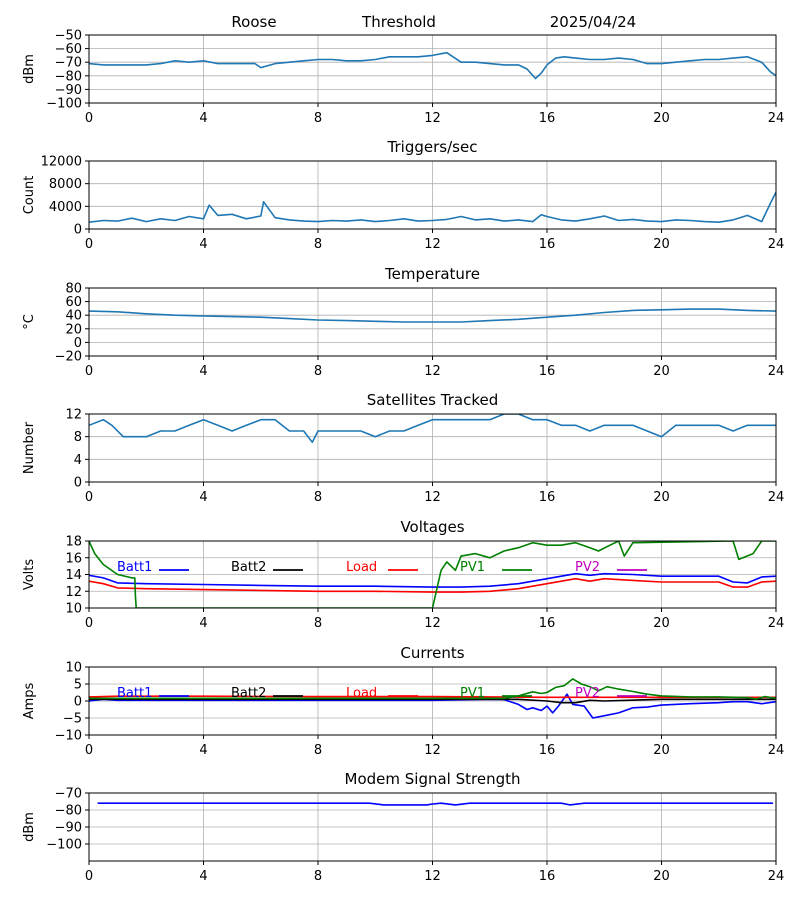 This screenshot has height=900, width=800. Describe the element at coordinates (432, 689) in the screenshot. I see `series-line-pv1` at that location.